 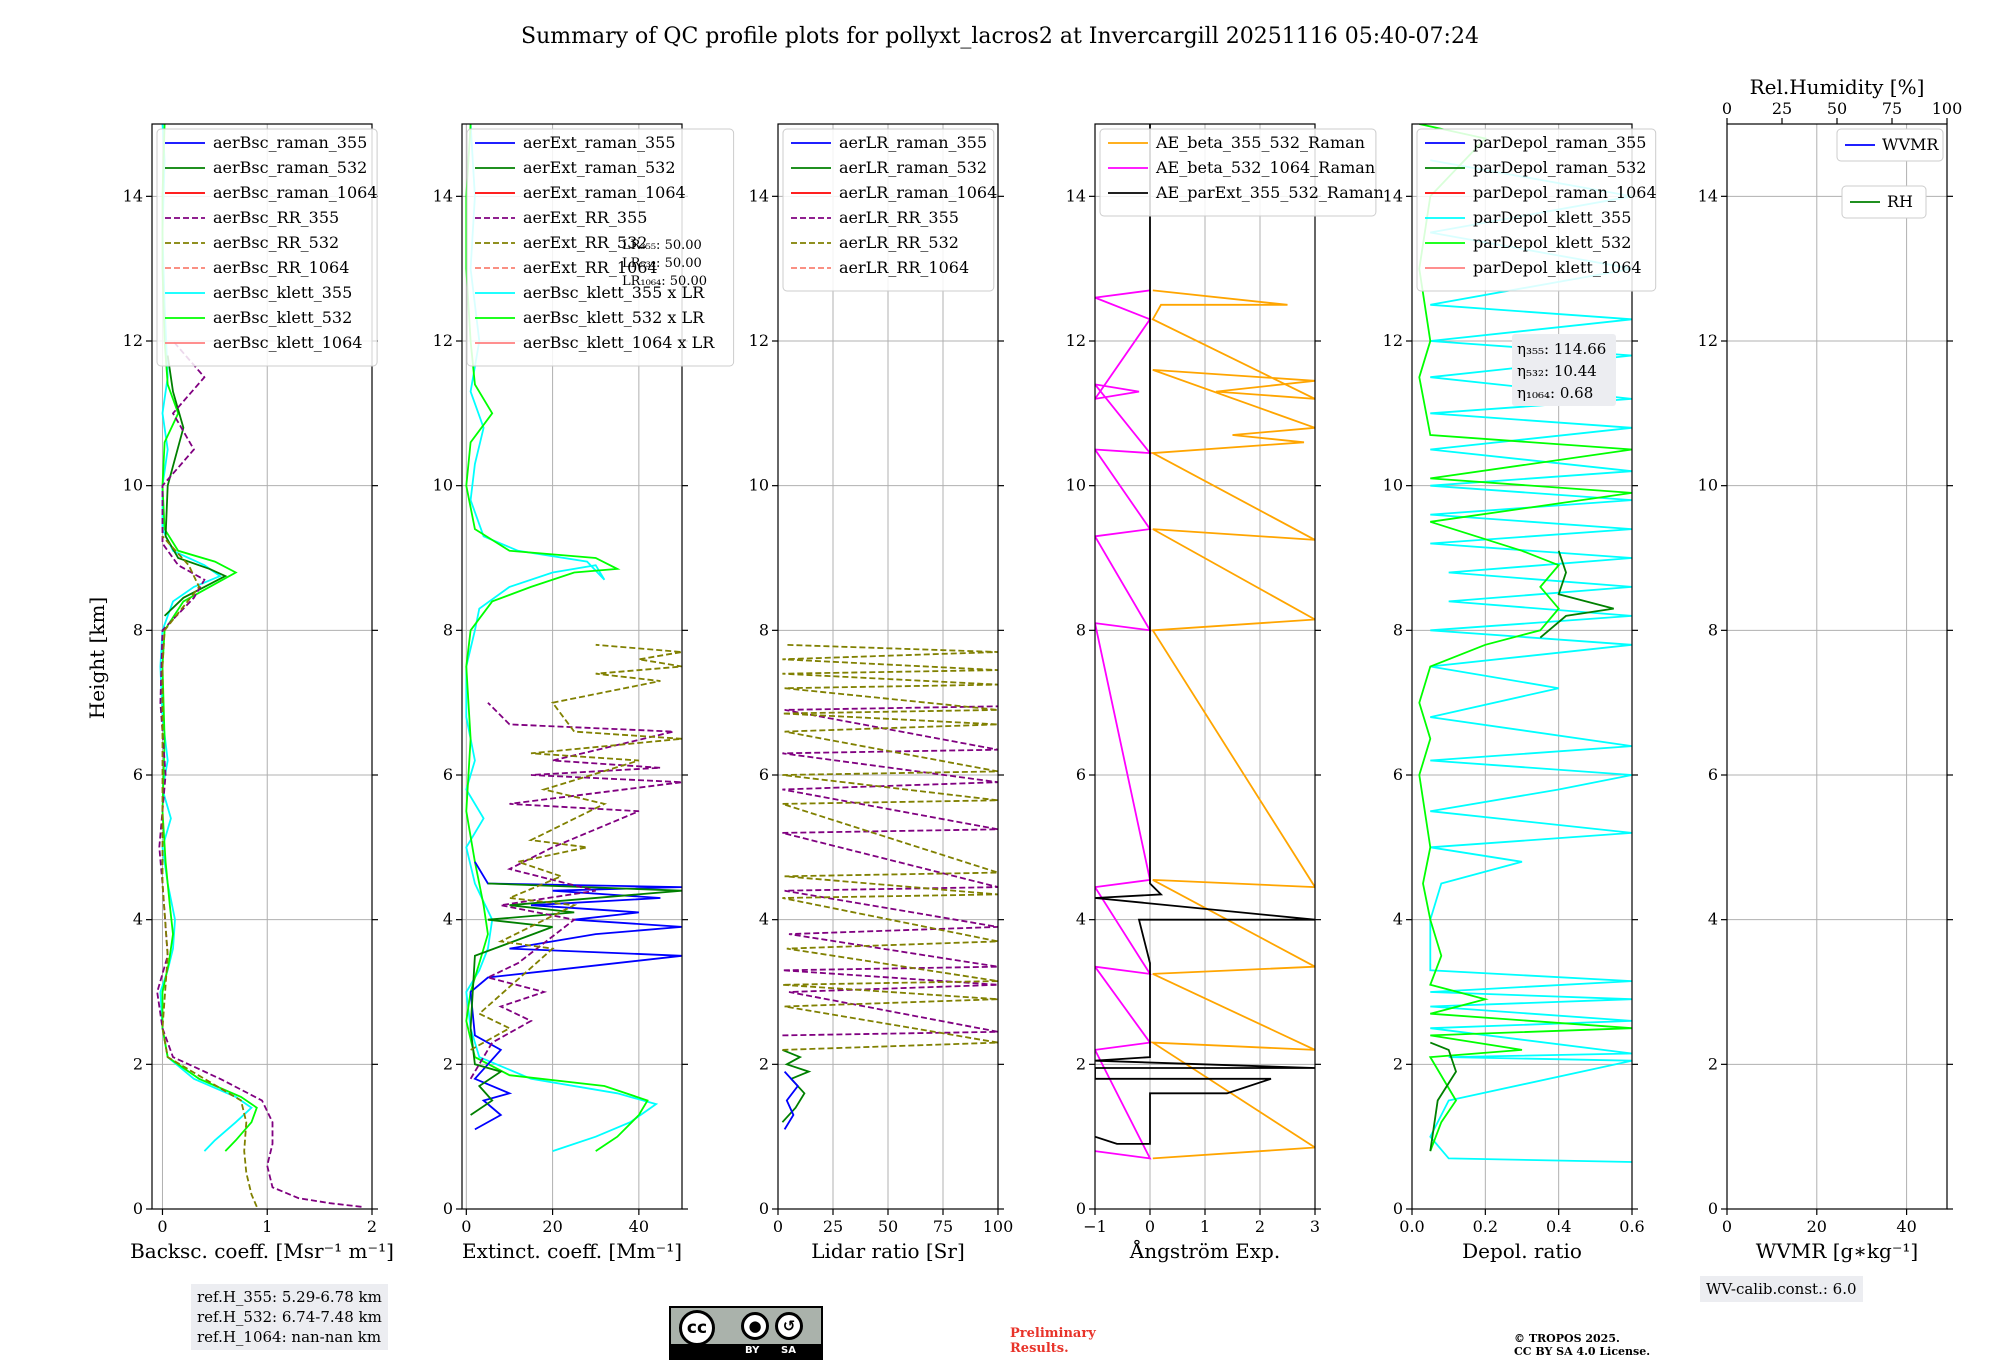 I want to click on legend-label: aerExt_RR_355, so click(x=585, y=217).